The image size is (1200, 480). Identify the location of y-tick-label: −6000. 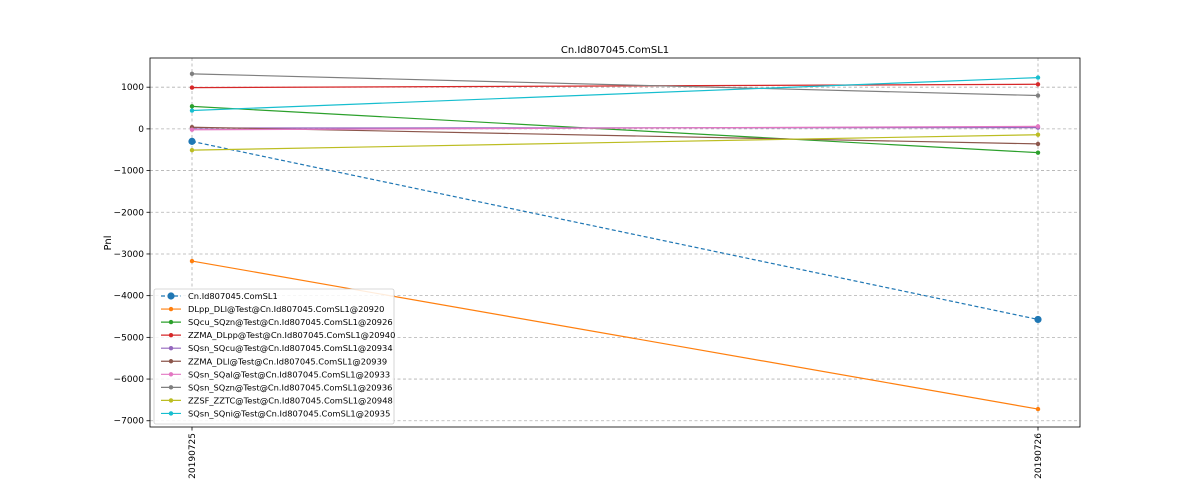
(129, 380).